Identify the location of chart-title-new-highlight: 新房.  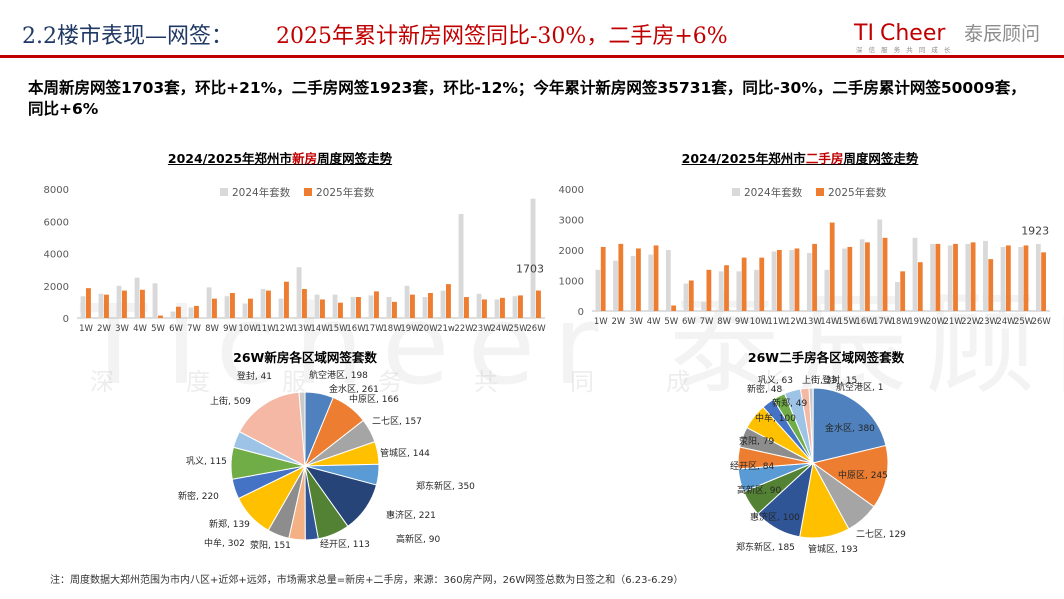
(305, 158).